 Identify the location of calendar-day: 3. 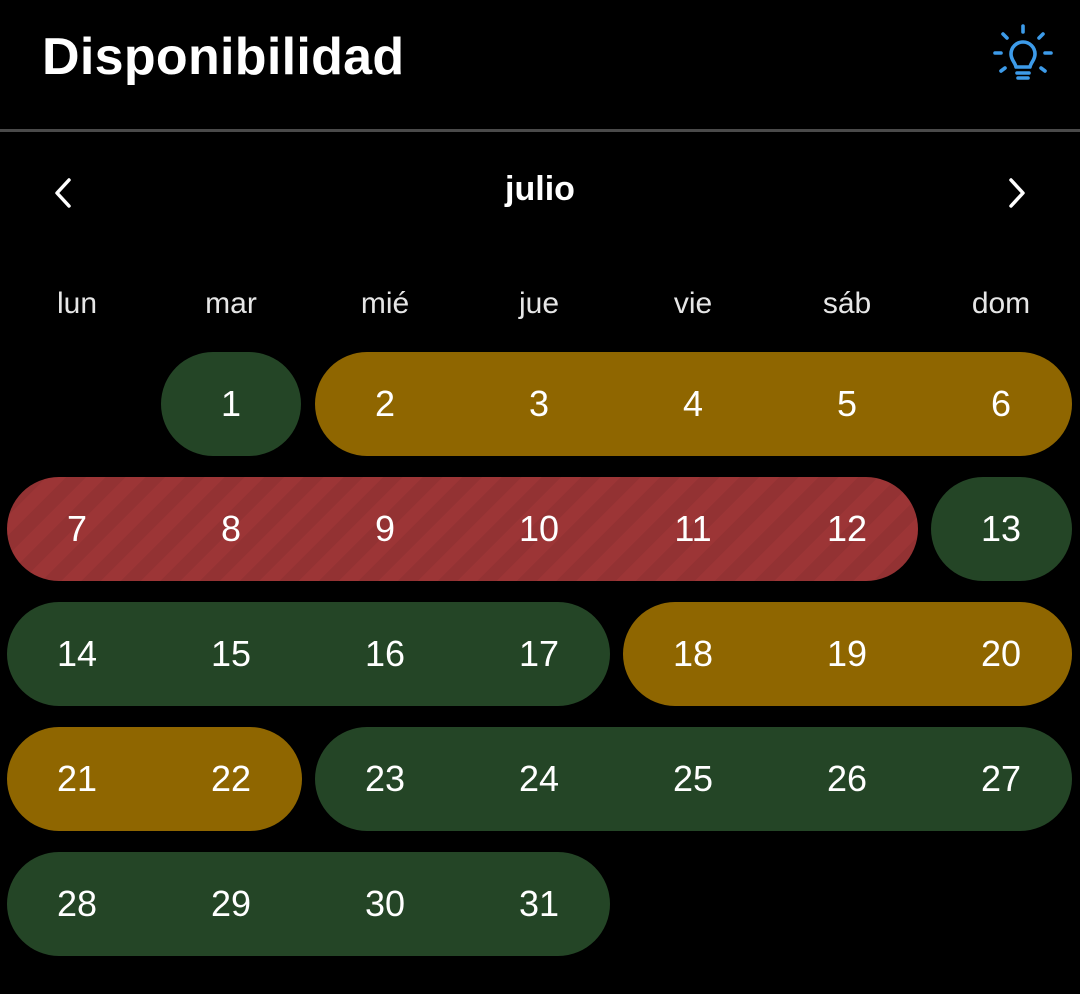
(539, 403).